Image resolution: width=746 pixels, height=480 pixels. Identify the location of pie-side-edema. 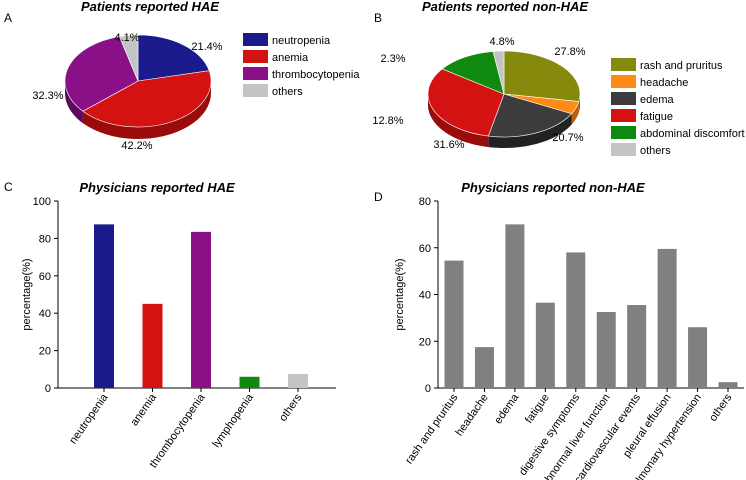
(530, 130).